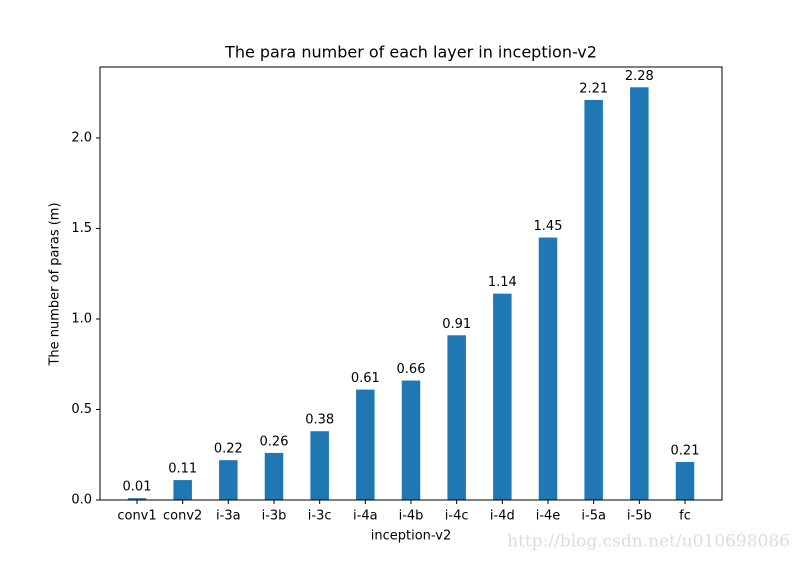 The height and width of the screenshot is (562, 802). Describe the element at coordinates (81, 318) in the screenshot. I see `y-tick-label: 1.0` at that location.